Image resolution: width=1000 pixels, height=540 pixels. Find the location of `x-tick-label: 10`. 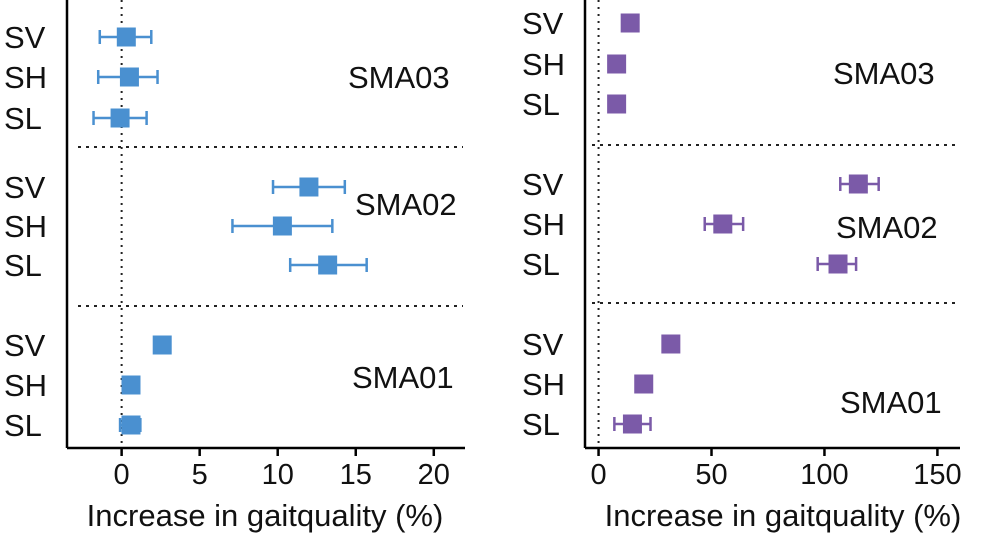

x-tick-label: 10 is located at coordinates (278, 475).